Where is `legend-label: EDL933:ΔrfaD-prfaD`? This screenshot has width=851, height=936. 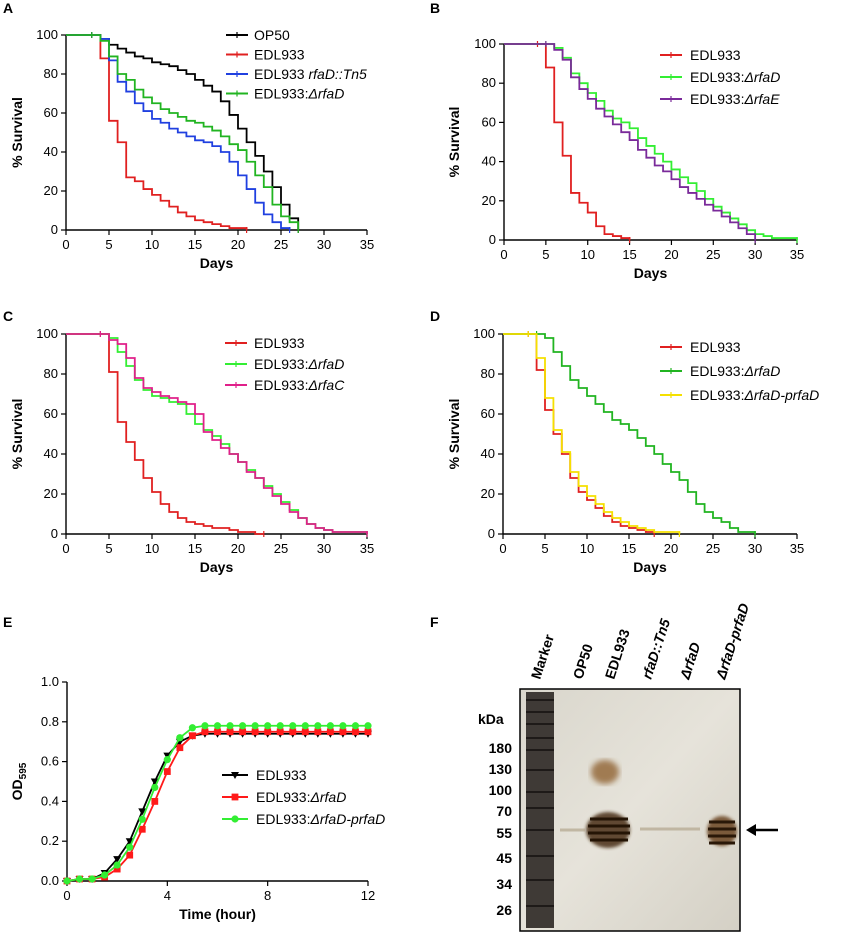 legend-label: EDL933:ΔrfaD-prfaD is located at coordinates (320, 819).